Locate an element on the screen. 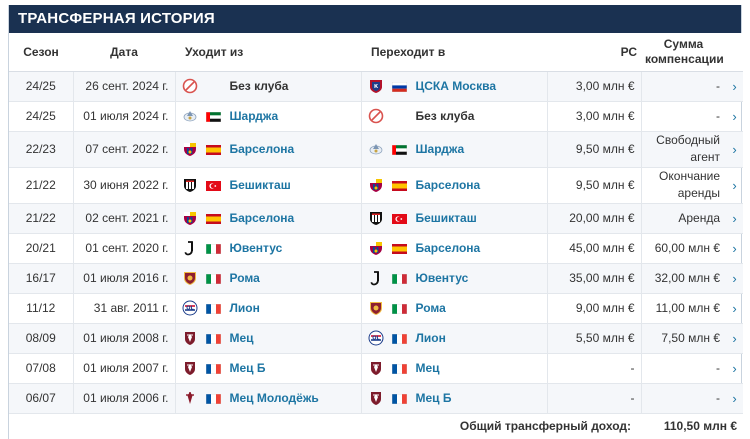  club-cell-to: Бешикташ is located at coordinates (454, 218).